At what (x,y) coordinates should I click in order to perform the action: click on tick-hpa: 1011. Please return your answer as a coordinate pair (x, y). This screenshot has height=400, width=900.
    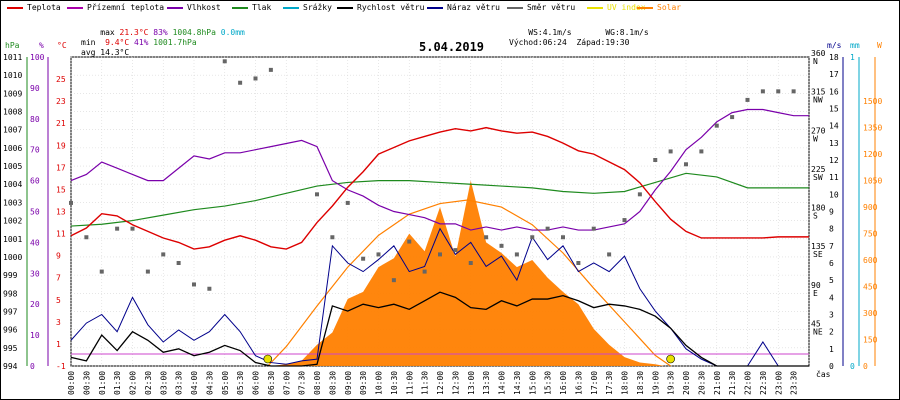
    Looking at the image, I should click on (12, 57).